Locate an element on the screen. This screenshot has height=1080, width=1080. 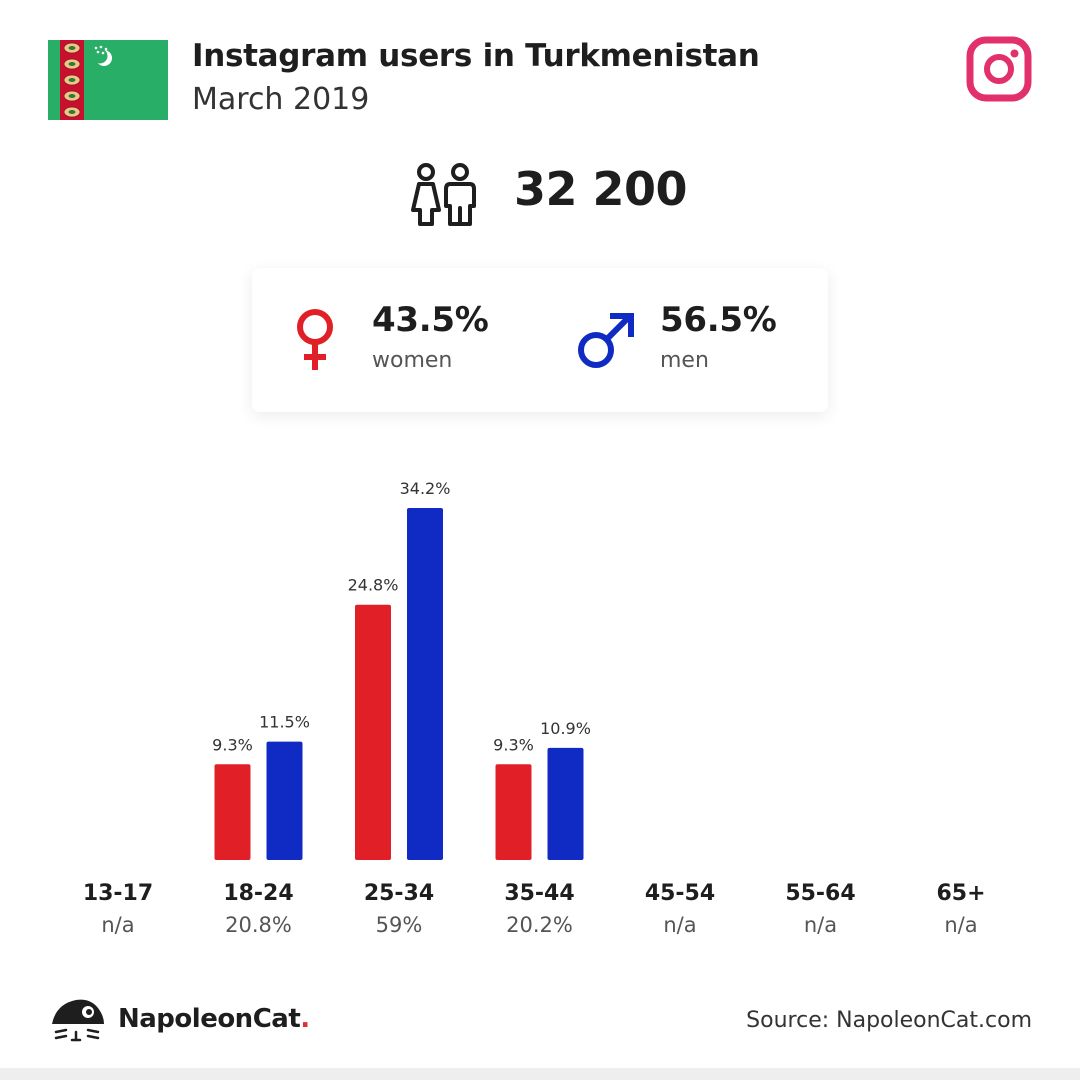
age-group-65plus: 65+ n/a is located at coordinates (960, 909).